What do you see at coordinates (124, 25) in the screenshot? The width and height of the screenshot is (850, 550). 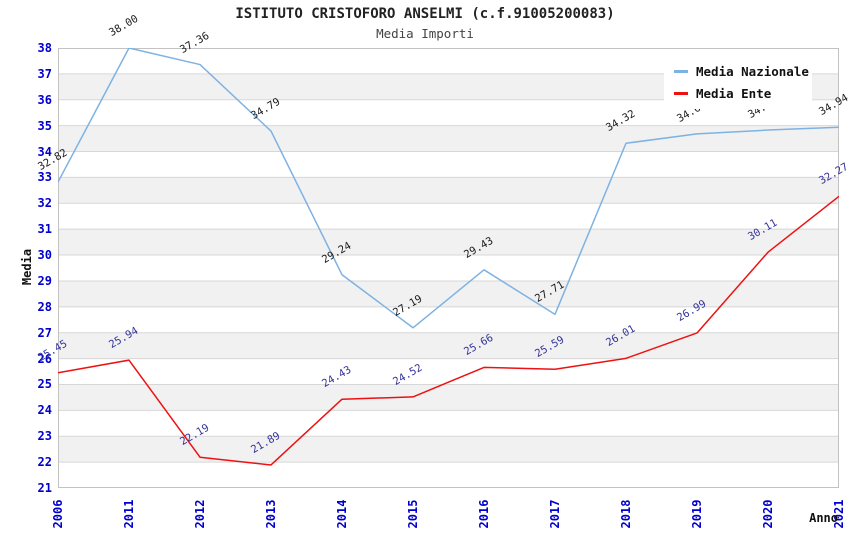 I see `data-point-label-0: 38.00` at bounding box center [124, 25].